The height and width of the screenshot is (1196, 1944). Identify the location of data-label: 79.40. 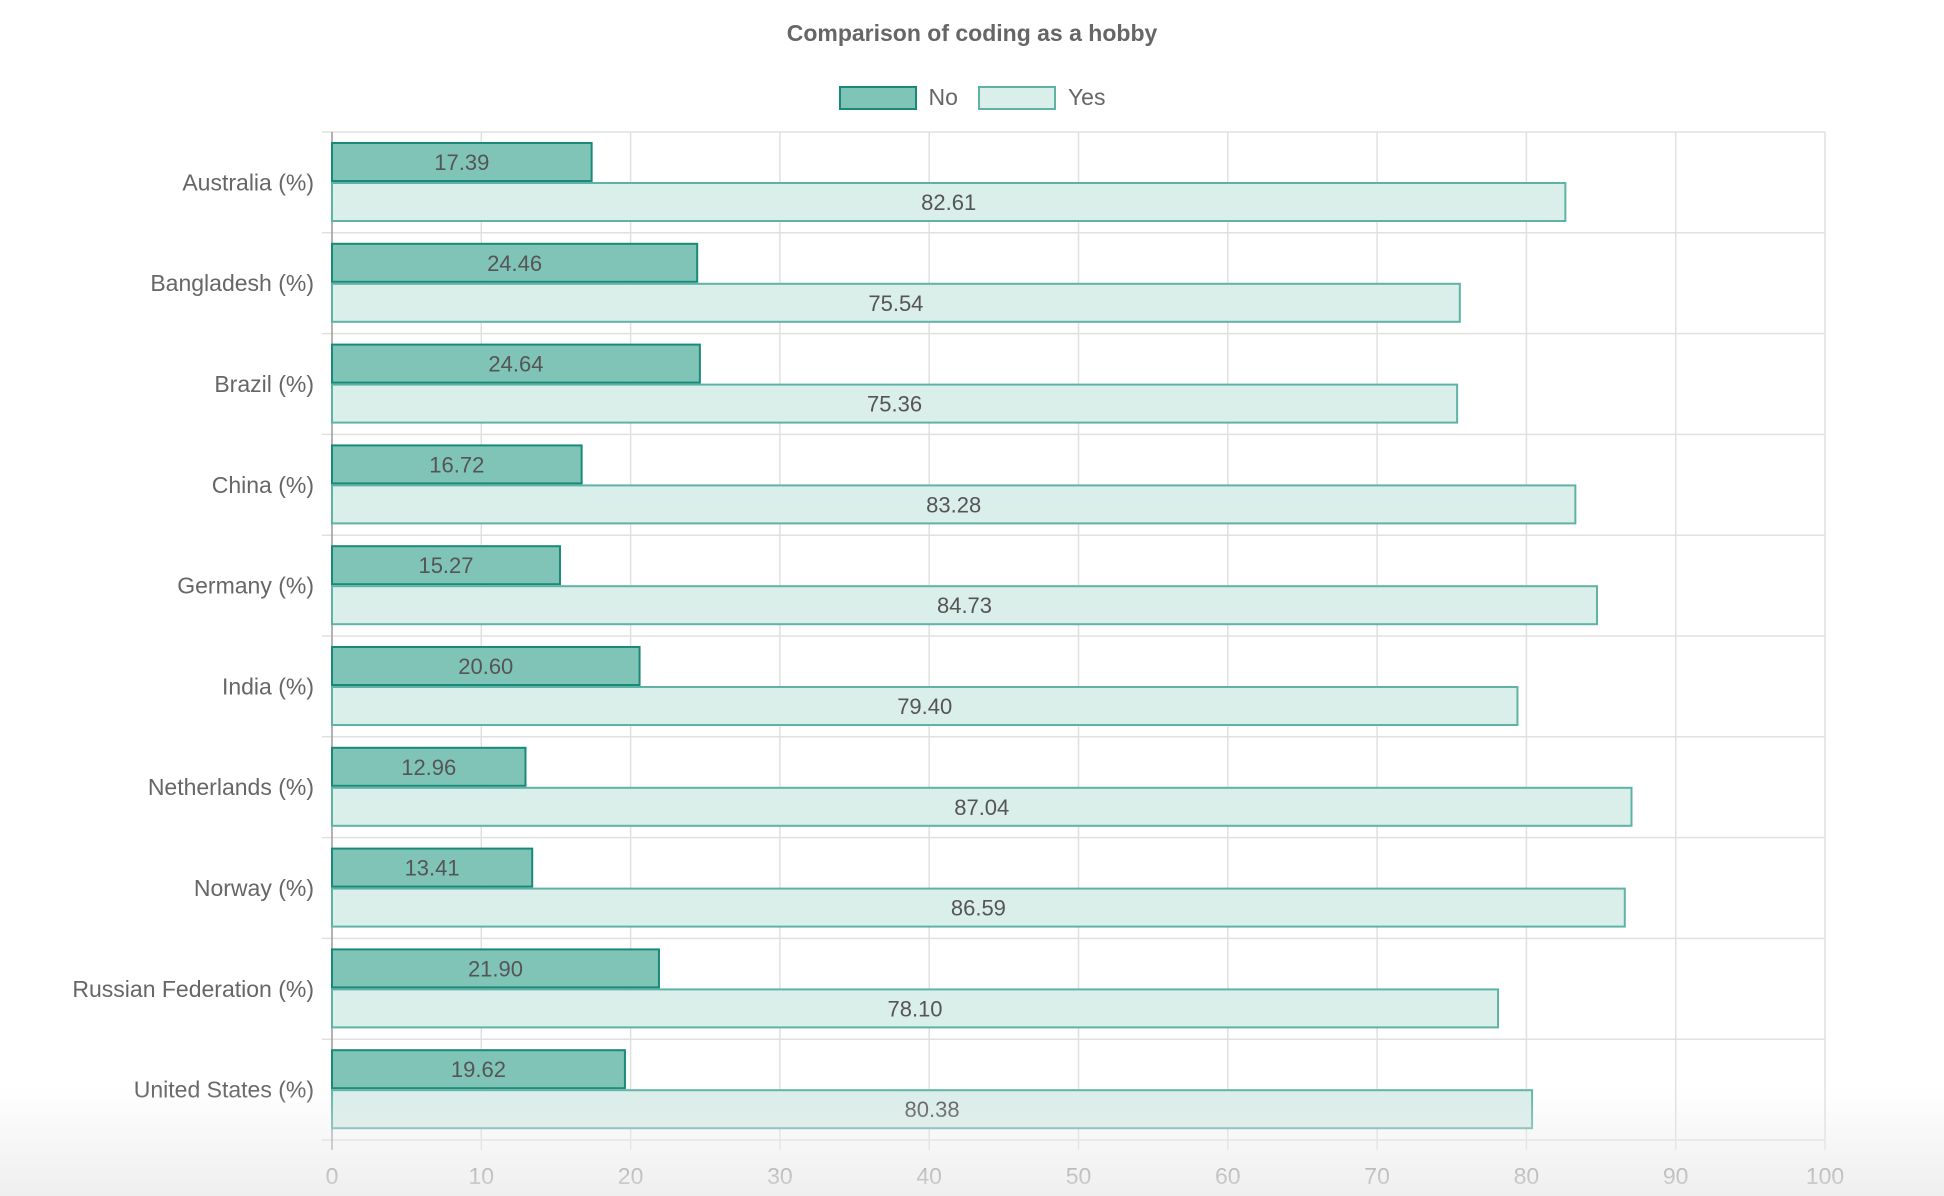
(924, 706).